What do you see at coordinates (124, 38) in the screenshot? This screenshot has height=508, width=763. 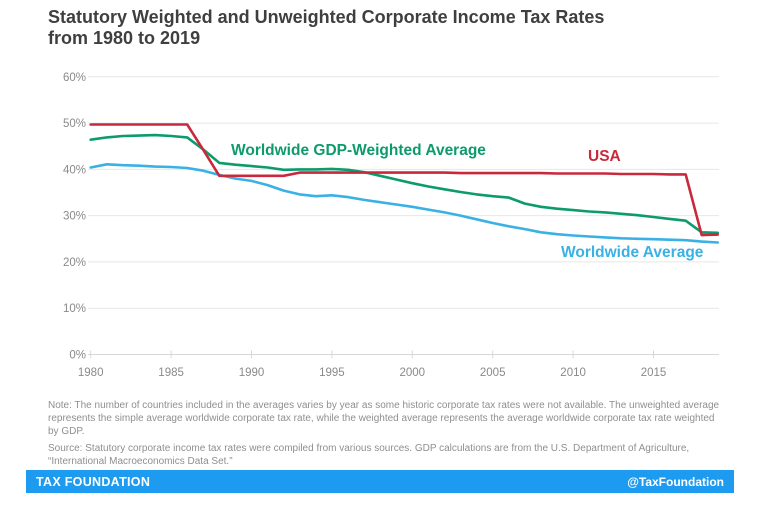 I see `title-line-2: from 1980 to 2019` at bounding box center [124, 38].